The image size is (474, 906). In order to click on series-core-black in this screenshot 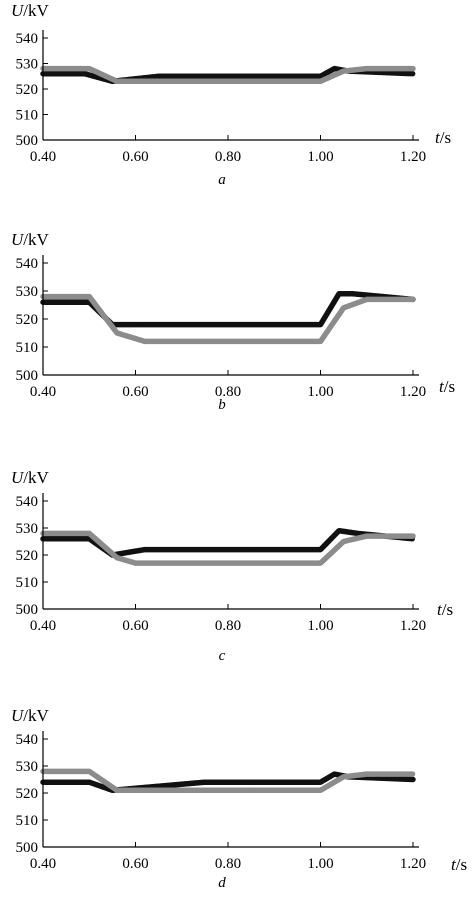, I will do `click(228, 543)`.